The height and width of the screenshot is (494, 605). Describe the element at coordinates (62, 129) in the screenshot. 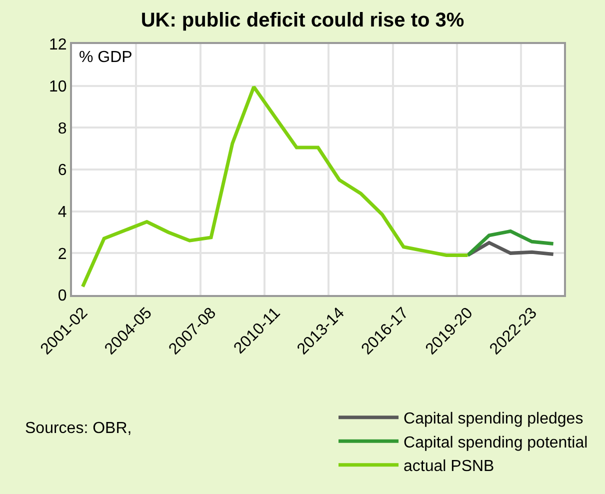

I see `y-tick-label: 8` at that location.